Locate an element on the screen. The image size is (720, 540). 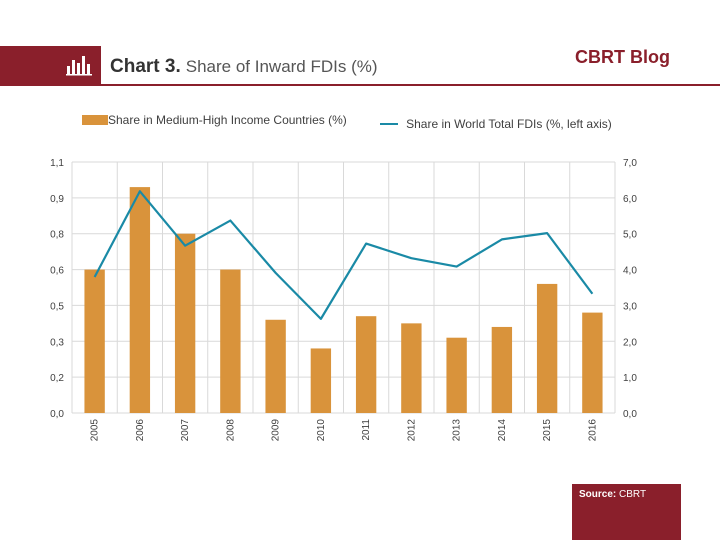
x-tick-label: 2016 is located at coordinates (592, 430).